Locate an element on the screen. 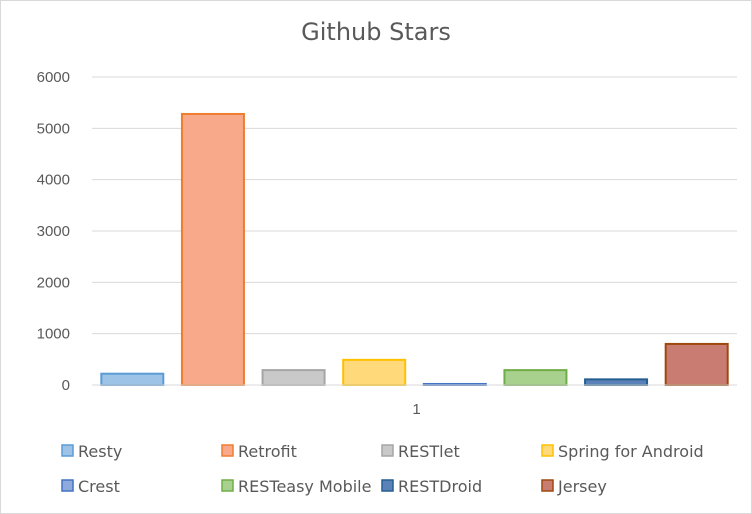  bar-resteasy-mobile is located at coordinates (535, 378).